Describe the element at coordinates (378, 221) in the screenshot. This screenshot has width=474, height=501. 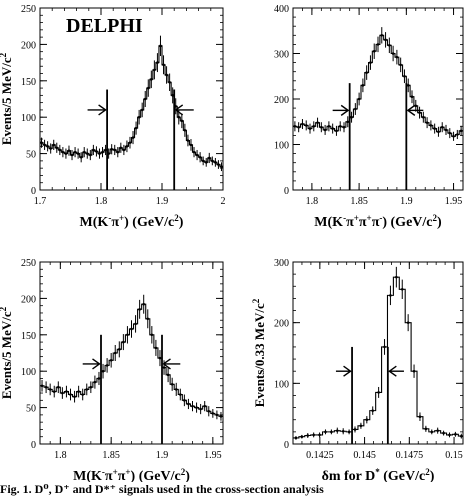
I see `x-axis-title: M(K-π+π+π-) (GeV/c2)` at that location.